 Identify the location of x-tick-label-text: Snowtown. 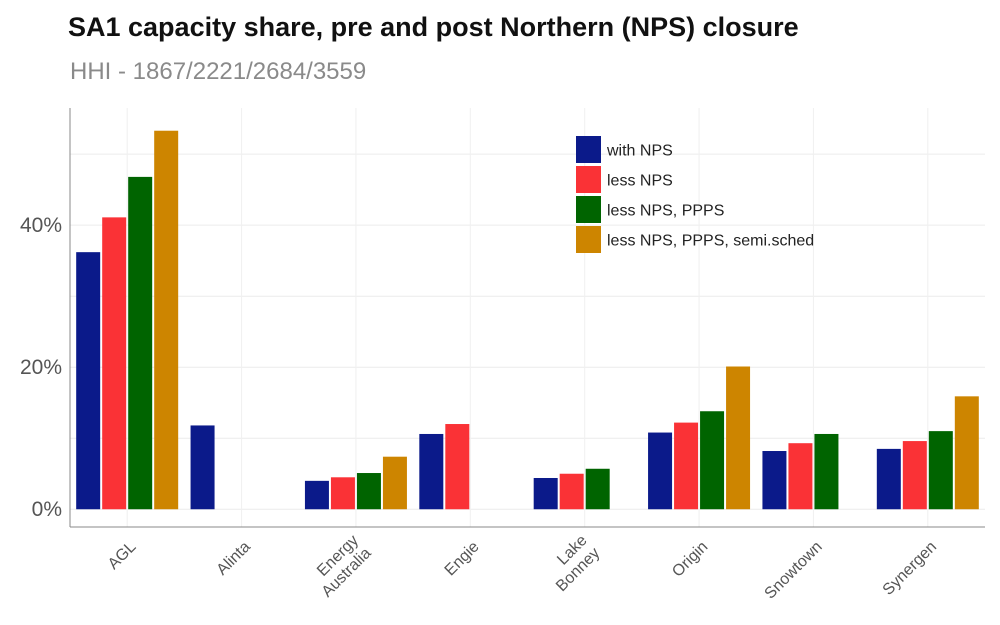
(794, 570).